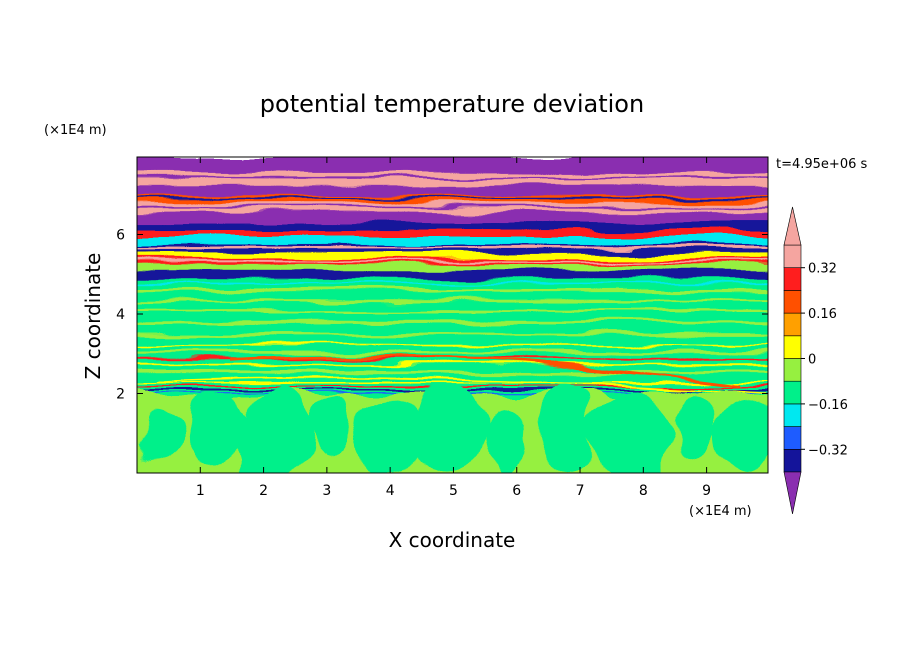 This screenshot has height=654, width=904. What do you see at coordinates (828, 405) in the screenshot?
I see `colorbar-label: −0.16` at bounding box center [828, 405].